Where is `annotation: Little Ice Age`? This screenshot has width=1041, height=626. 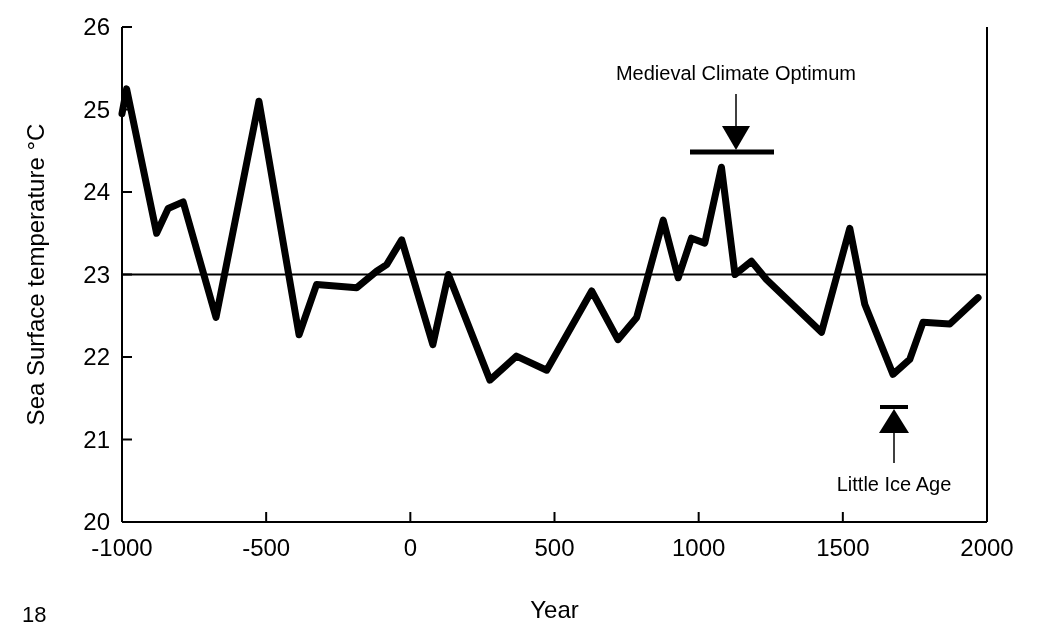
annotation: Little Ice Age is located at coordinates (894, 484).